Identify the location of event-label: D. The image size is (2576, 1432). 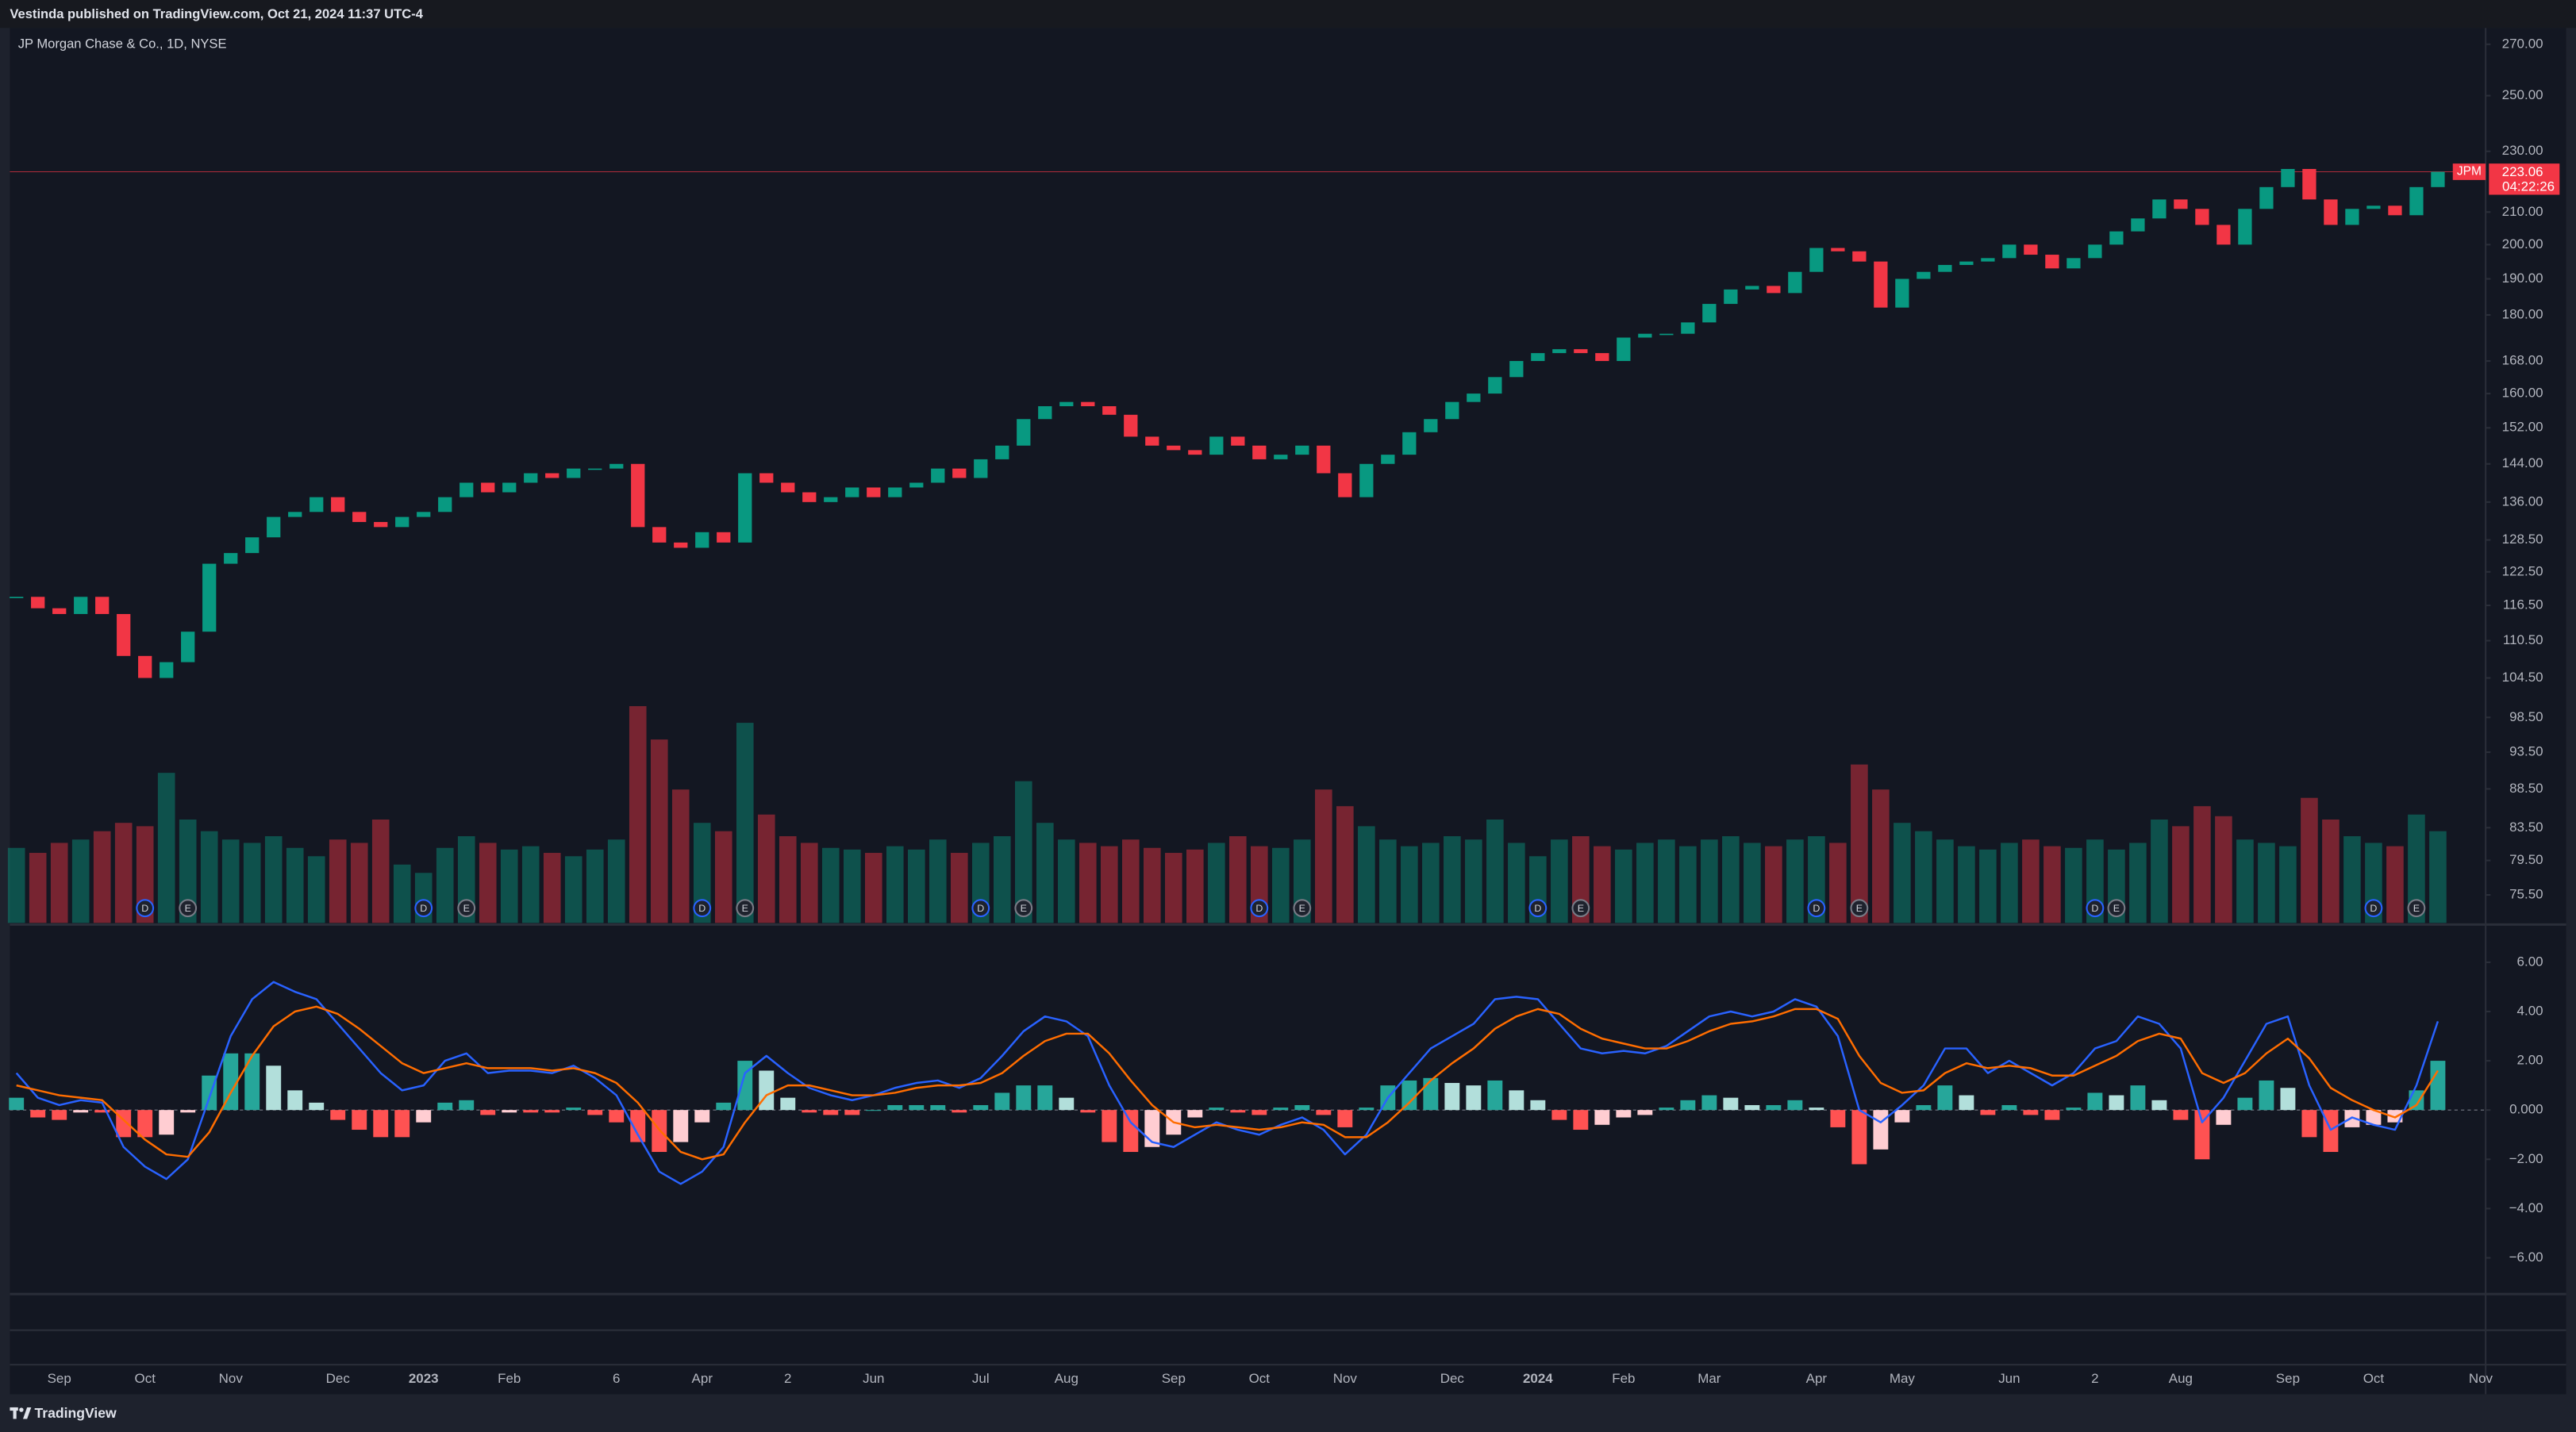
(144, 909).